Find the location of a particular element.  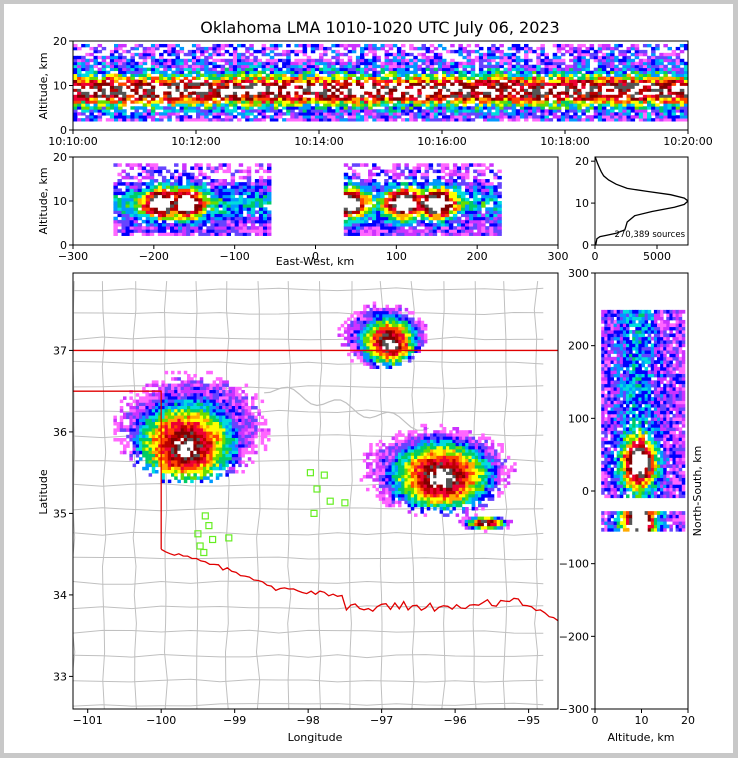

county-line is located at coordinates (308, 656).